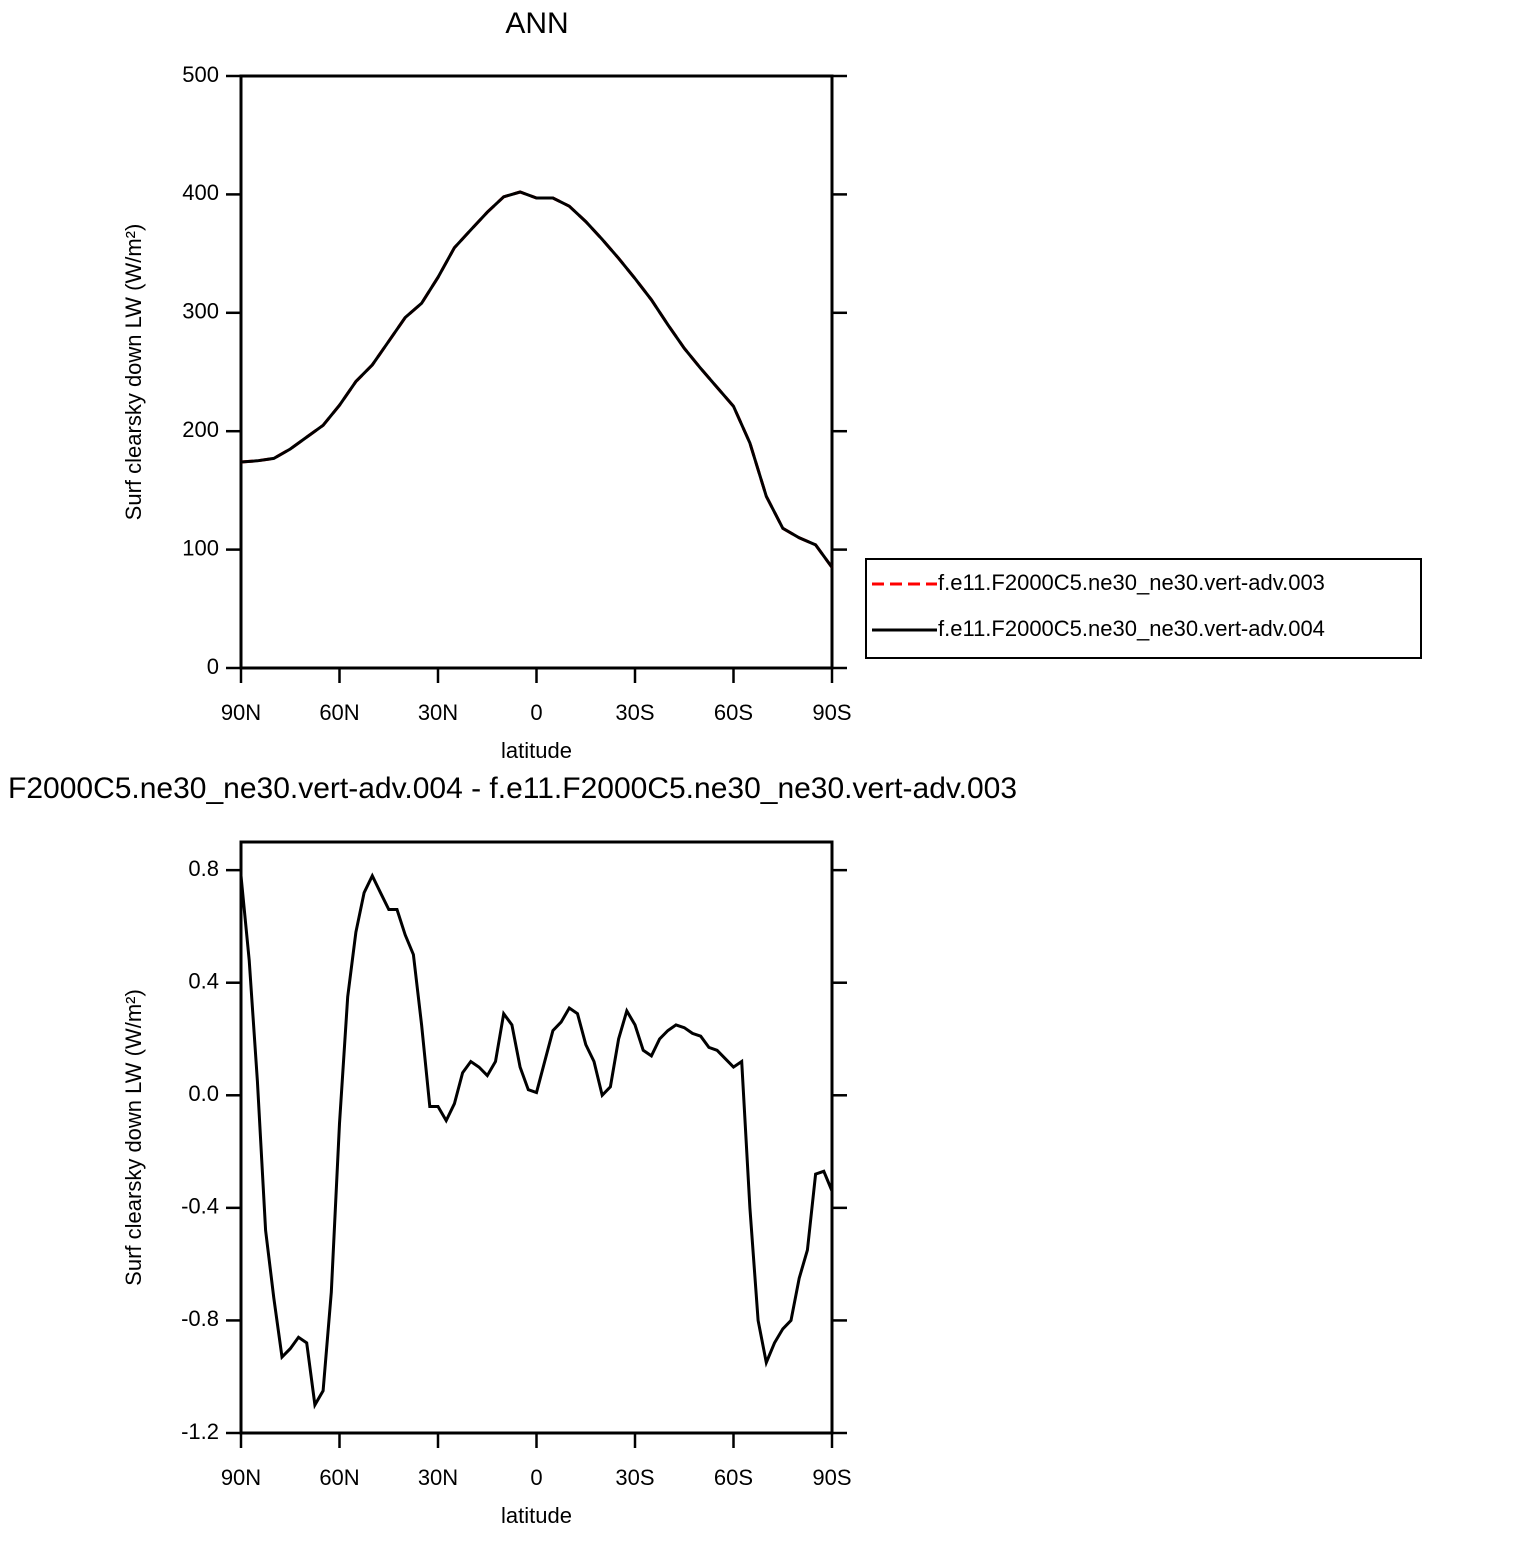  Describe the element at coordinates (1143, 608) in the screenshot. I see `legend-box` at that location.